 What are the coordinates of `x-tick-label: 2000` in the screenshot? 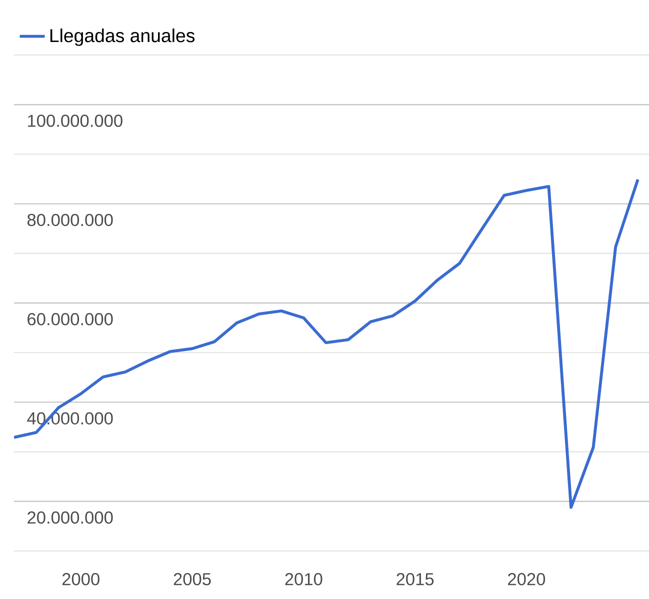 It's located at (81, 579).